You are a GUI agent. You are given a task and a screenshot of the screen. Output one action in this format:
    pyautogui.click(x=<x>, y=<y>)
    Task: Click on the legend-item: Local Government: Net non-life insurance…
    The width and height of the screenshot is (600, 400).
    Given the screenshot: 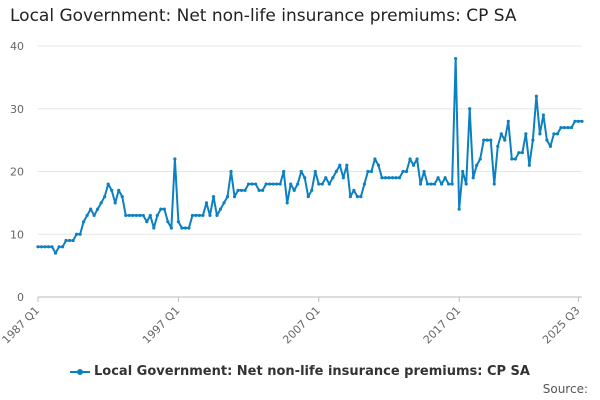 What is the action you would take?
    pyautogui.click(x=300, y=371)
    